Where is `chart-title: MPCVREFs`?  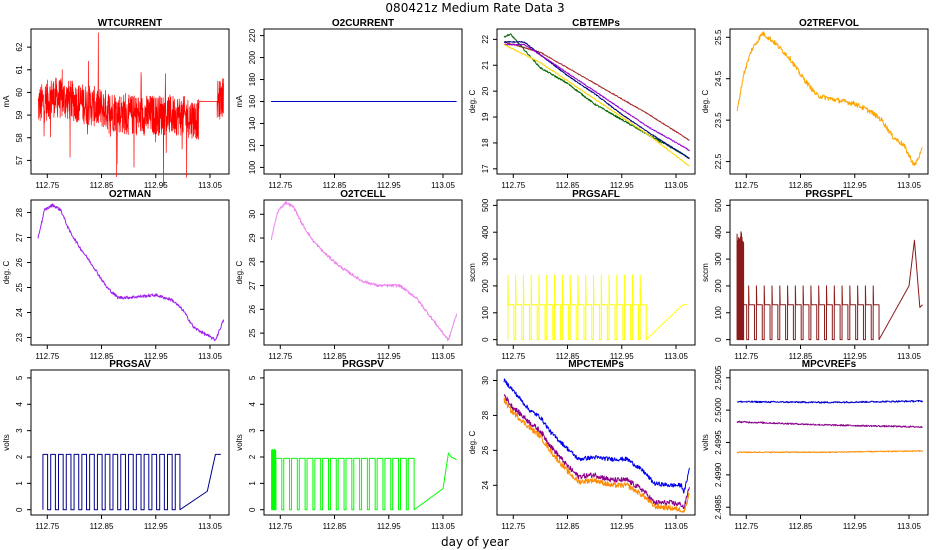
chart-title: MPCVREFs is located at coordinates (829, 364).